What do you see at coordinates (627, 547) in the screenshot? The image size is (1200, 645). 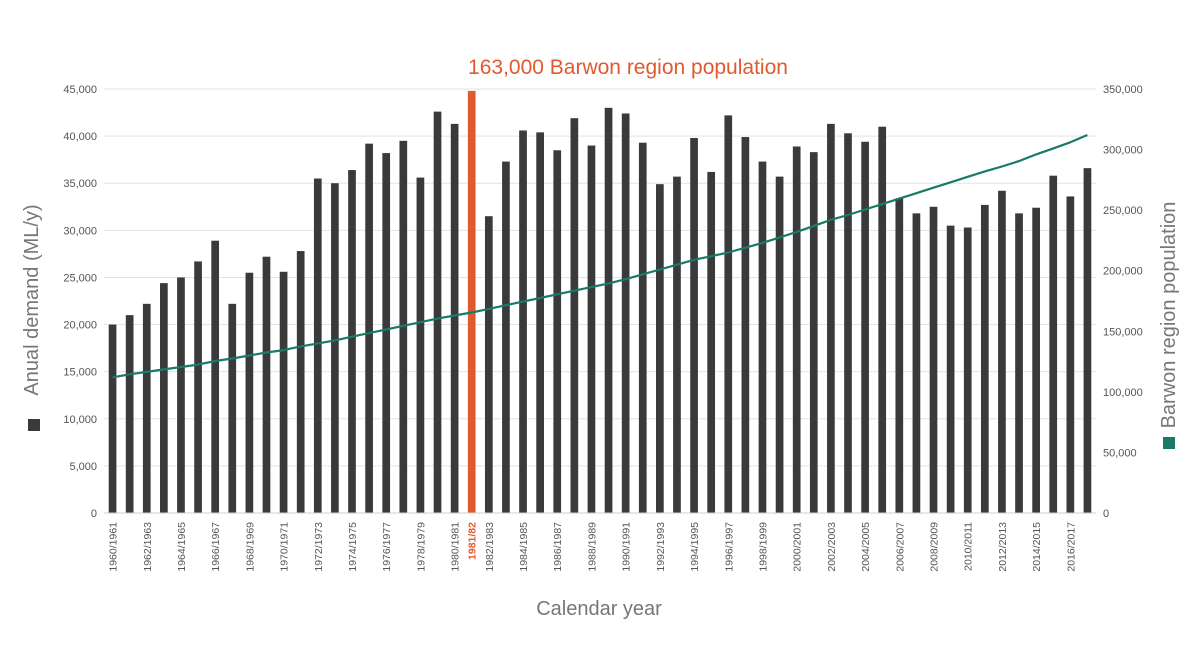 I see `x-tick-label: 1990/1991` at bounding box center [627, 547].